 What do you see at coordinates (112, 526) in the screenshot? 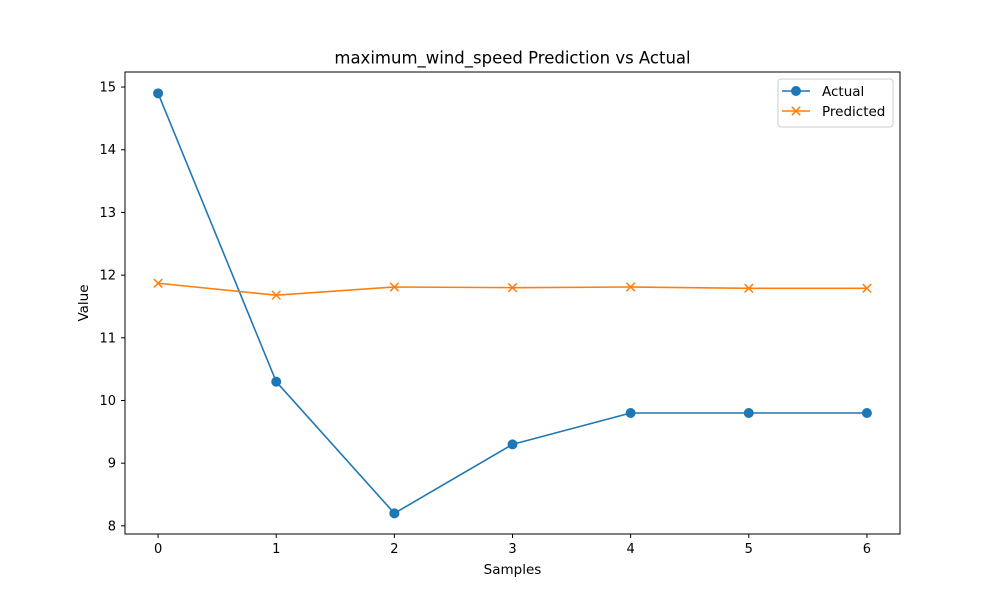
I see `y-tick-label: 8` at bounding box center [112, 526].